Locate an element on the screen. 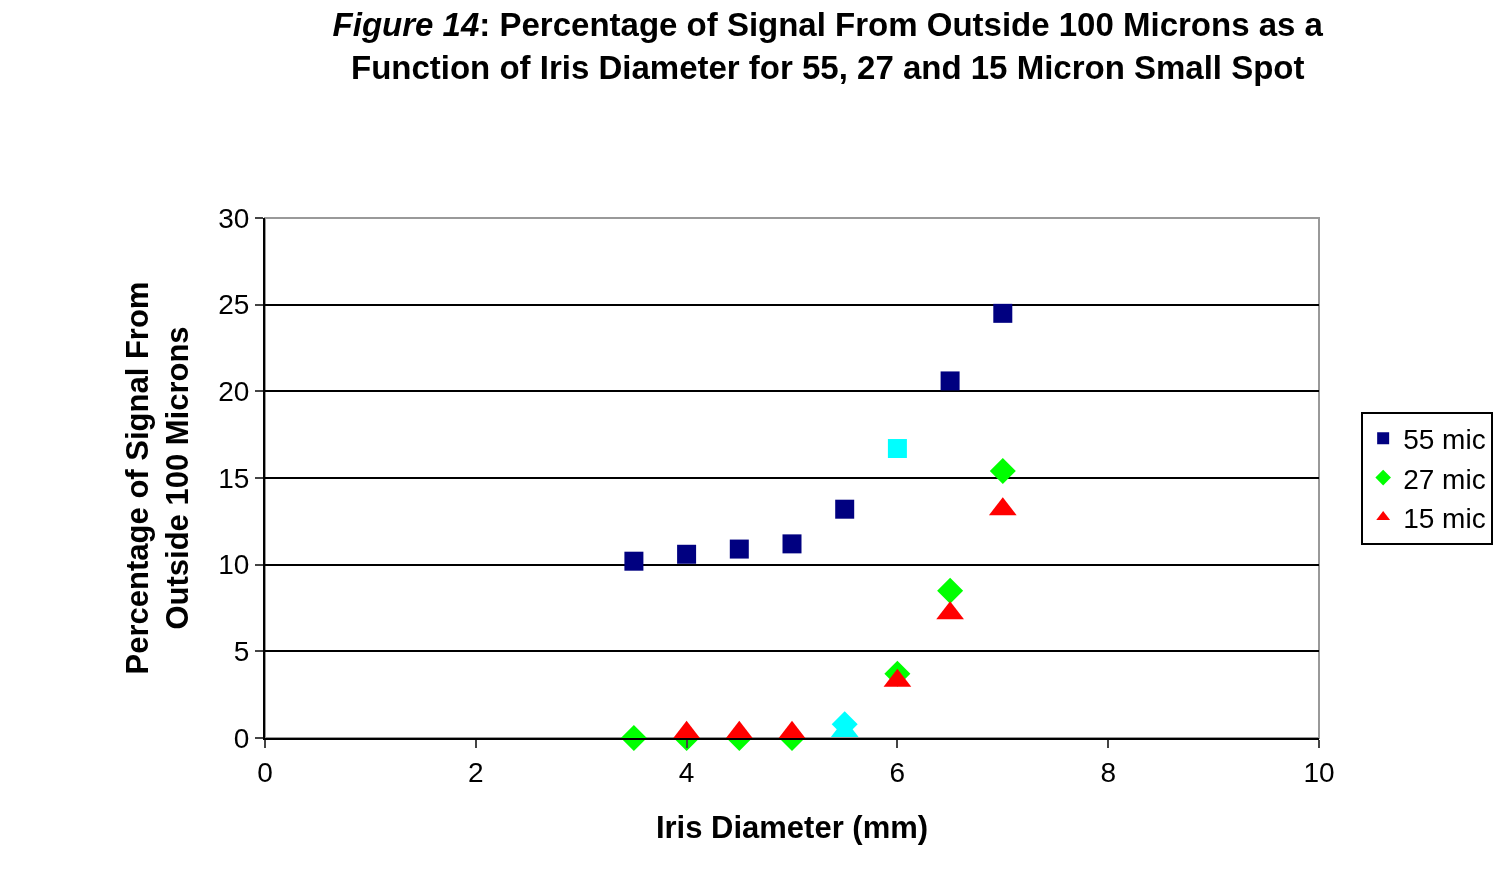  chart-title: Figure 14: Percentage of Signal From Outside 100 Microns as a Function of Iris Diameter for 55, 27 and 15 Micron Small Spot is located at coordinates (828, 45).